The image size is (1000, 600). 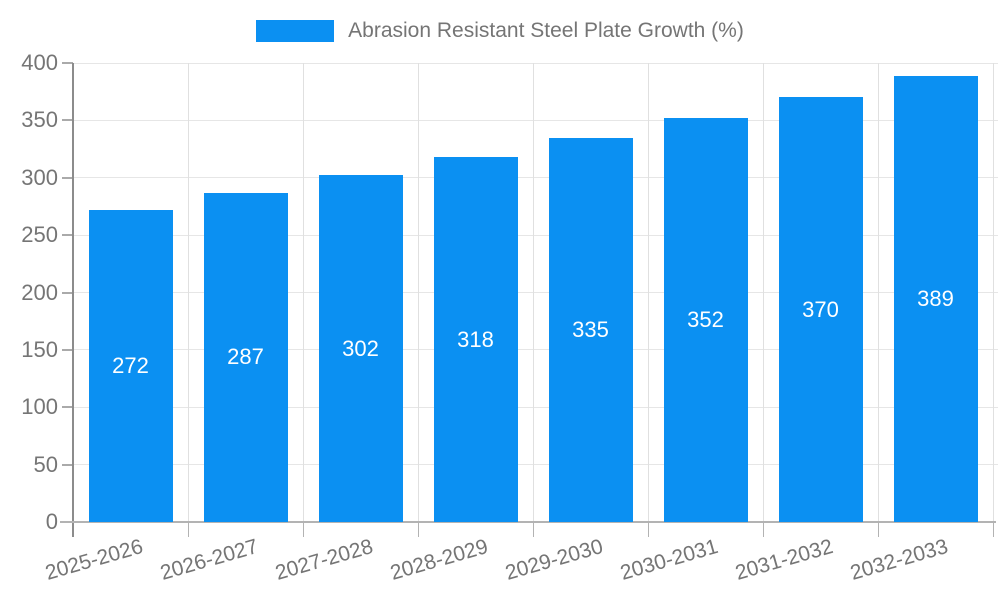 I want to click on y-tick-label: 350, so click(x=39, y=120).